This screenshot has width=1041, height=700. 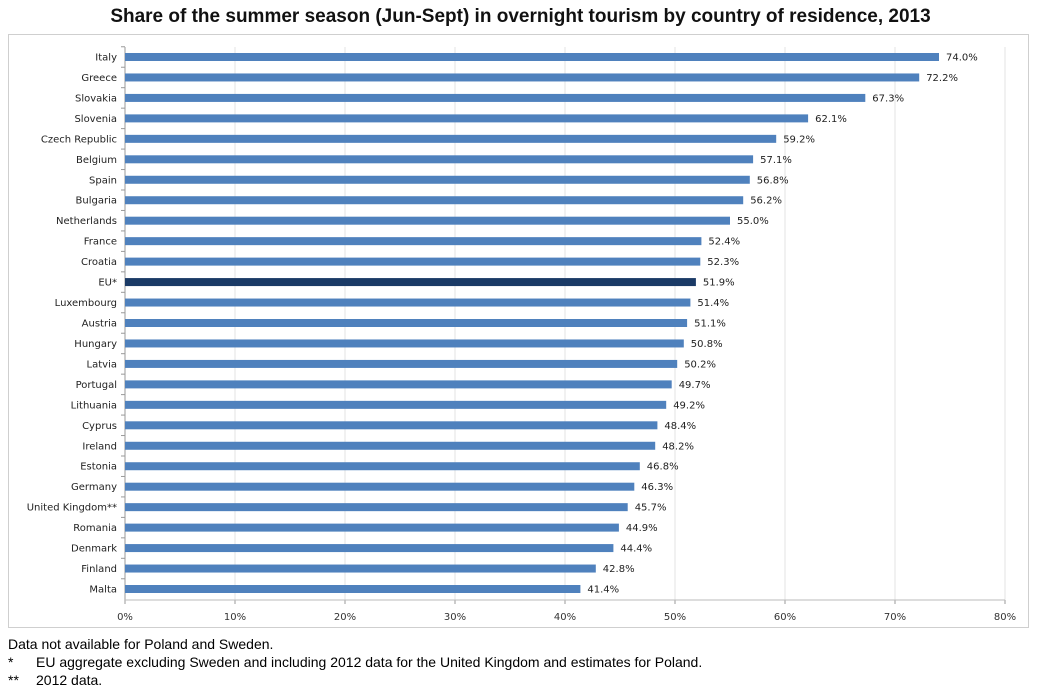 What do you see at coordinates (391, 425) in the screenshot?
I see `bar-cyprus` at bounding box center [391, 425].